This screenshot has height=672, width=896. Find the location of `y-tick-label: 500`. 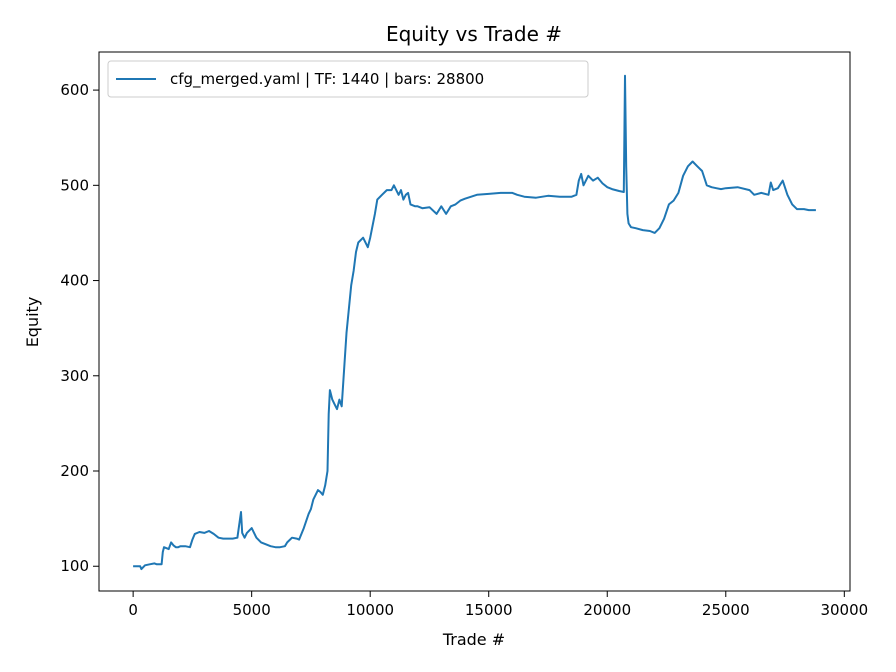

y-tick-label: 500 is located at coordinates (74, 185).